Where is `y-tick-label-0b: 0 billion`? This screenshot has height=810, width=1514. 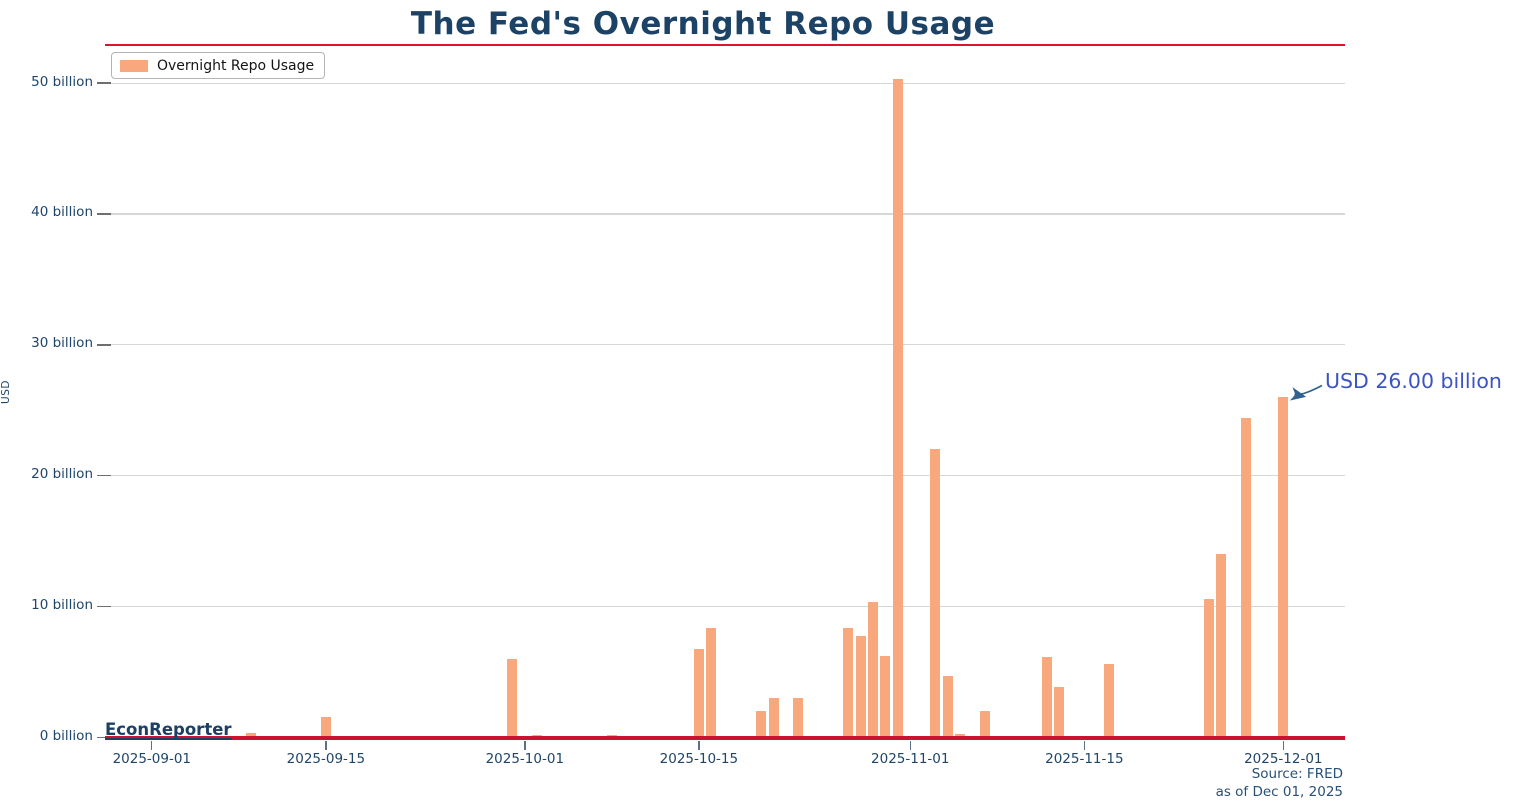 y-tick-label-0b: 0 billion is located at coordinates (66, 735).